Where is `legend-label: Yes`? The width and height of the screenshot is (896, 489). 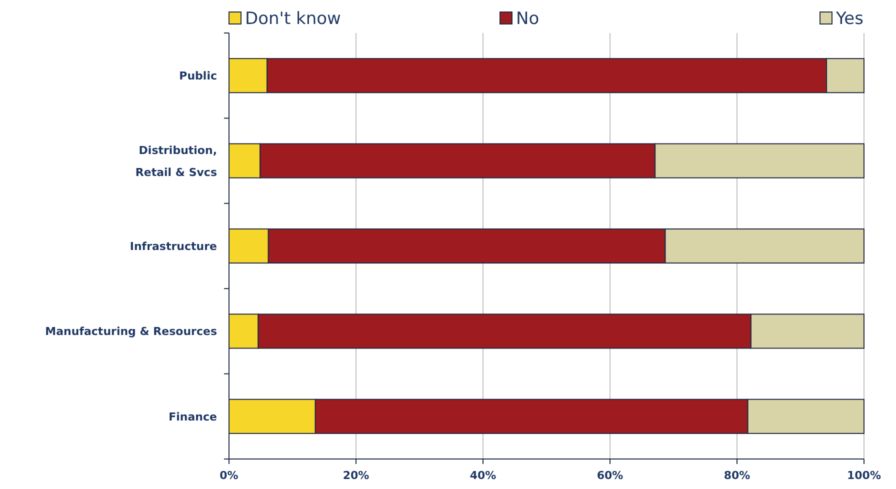 legend-label: Yes is located at coordinates (849, 19).